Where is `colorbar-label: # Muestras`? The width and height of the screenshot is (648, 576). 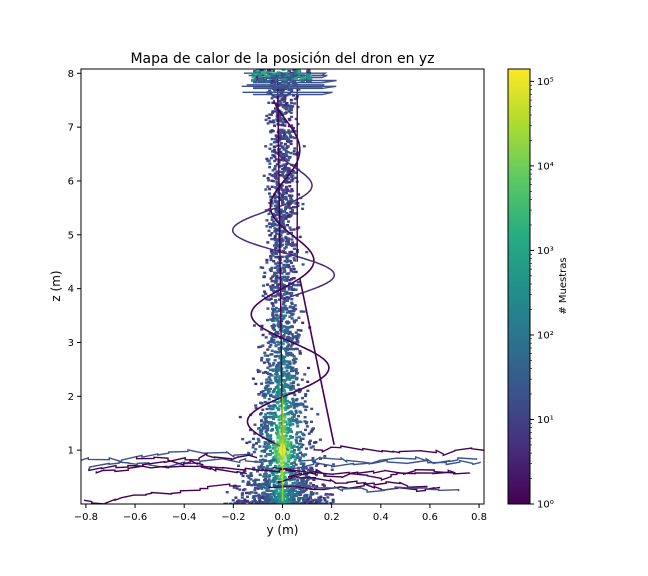 colorbar-label: # Muestras is located at coordinates (563, 285).